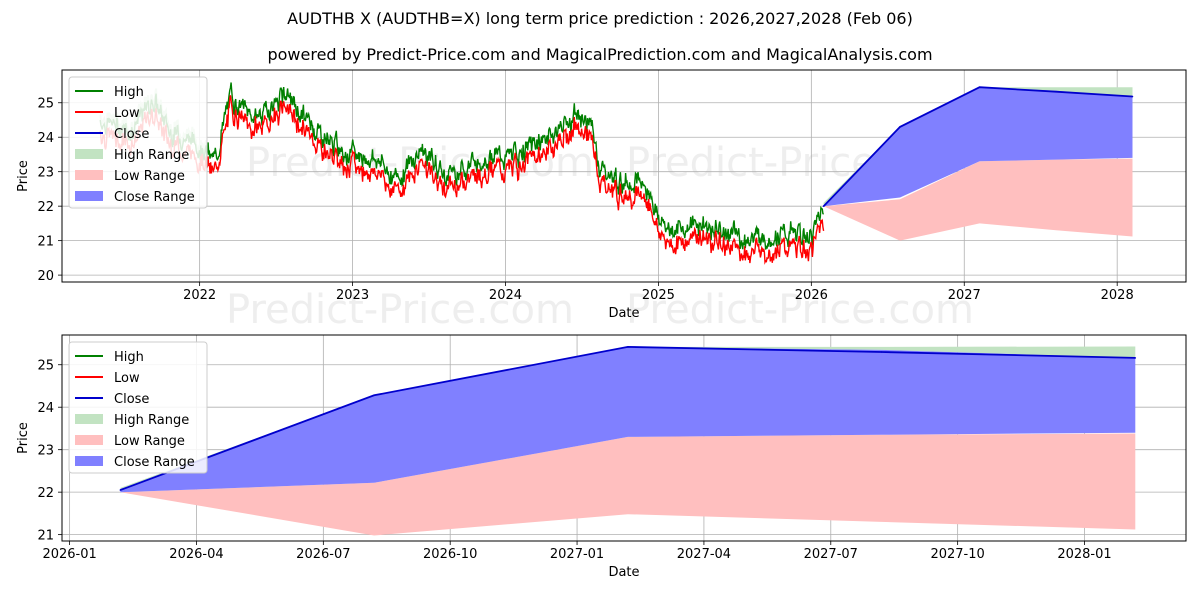 The image size is (1200, 600). What do you see at coordinates (957, 554) in the screenshot?
I see `x-tick-label: 2027-10` at bounding box center [957, 554].